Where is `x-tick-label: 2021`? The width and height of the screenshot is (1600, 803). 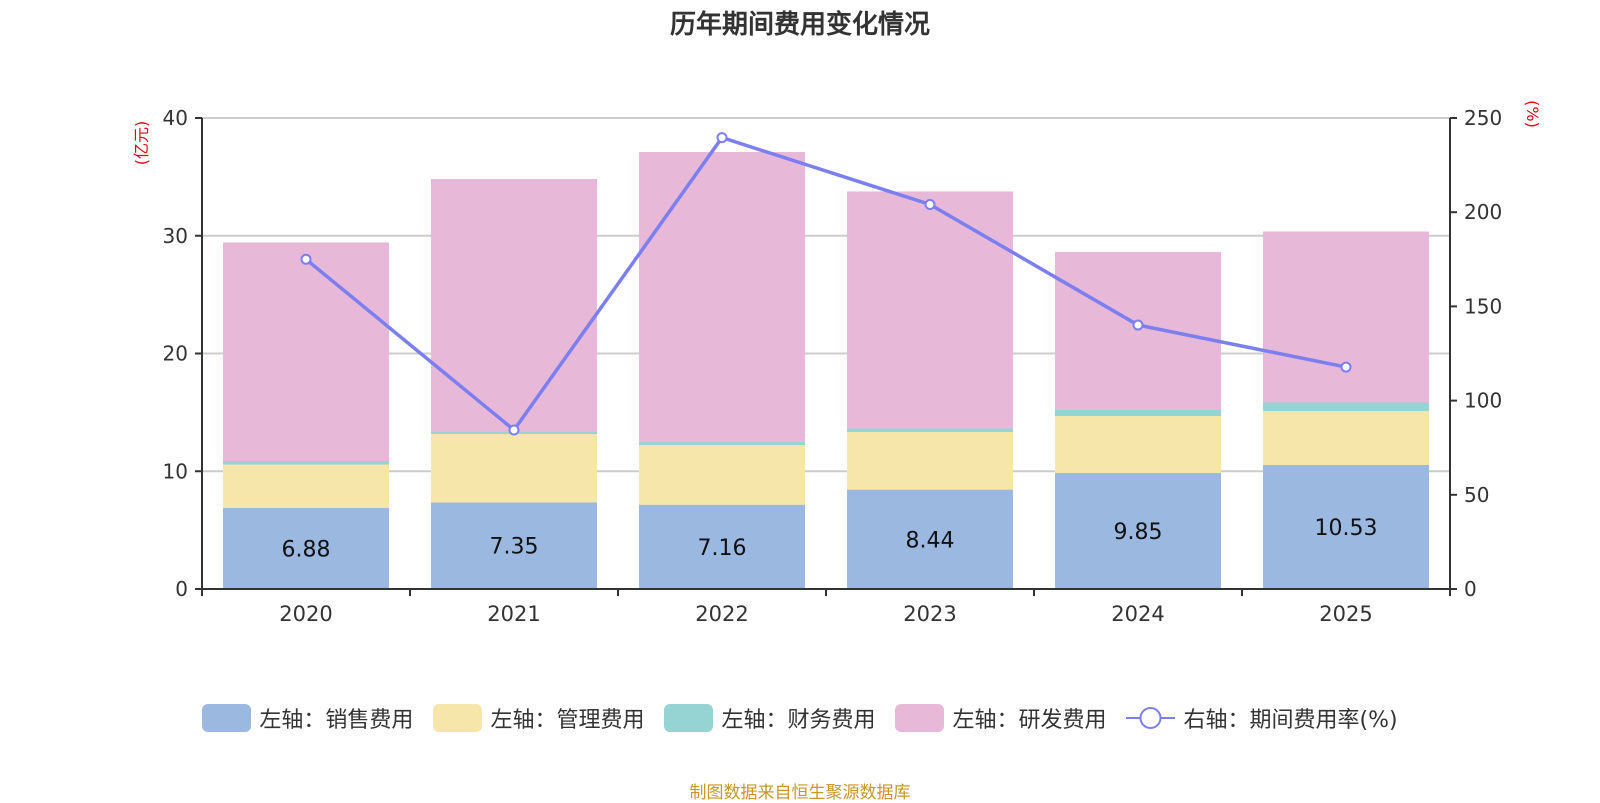 x-tick-label: 2021 is located at coordinates (513, 614).